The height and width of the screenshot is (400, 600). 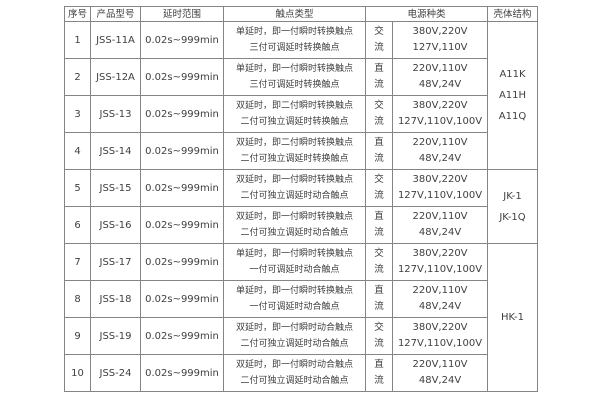 I want to click on cell-model: JSS-16, so click(x=115, y=225).